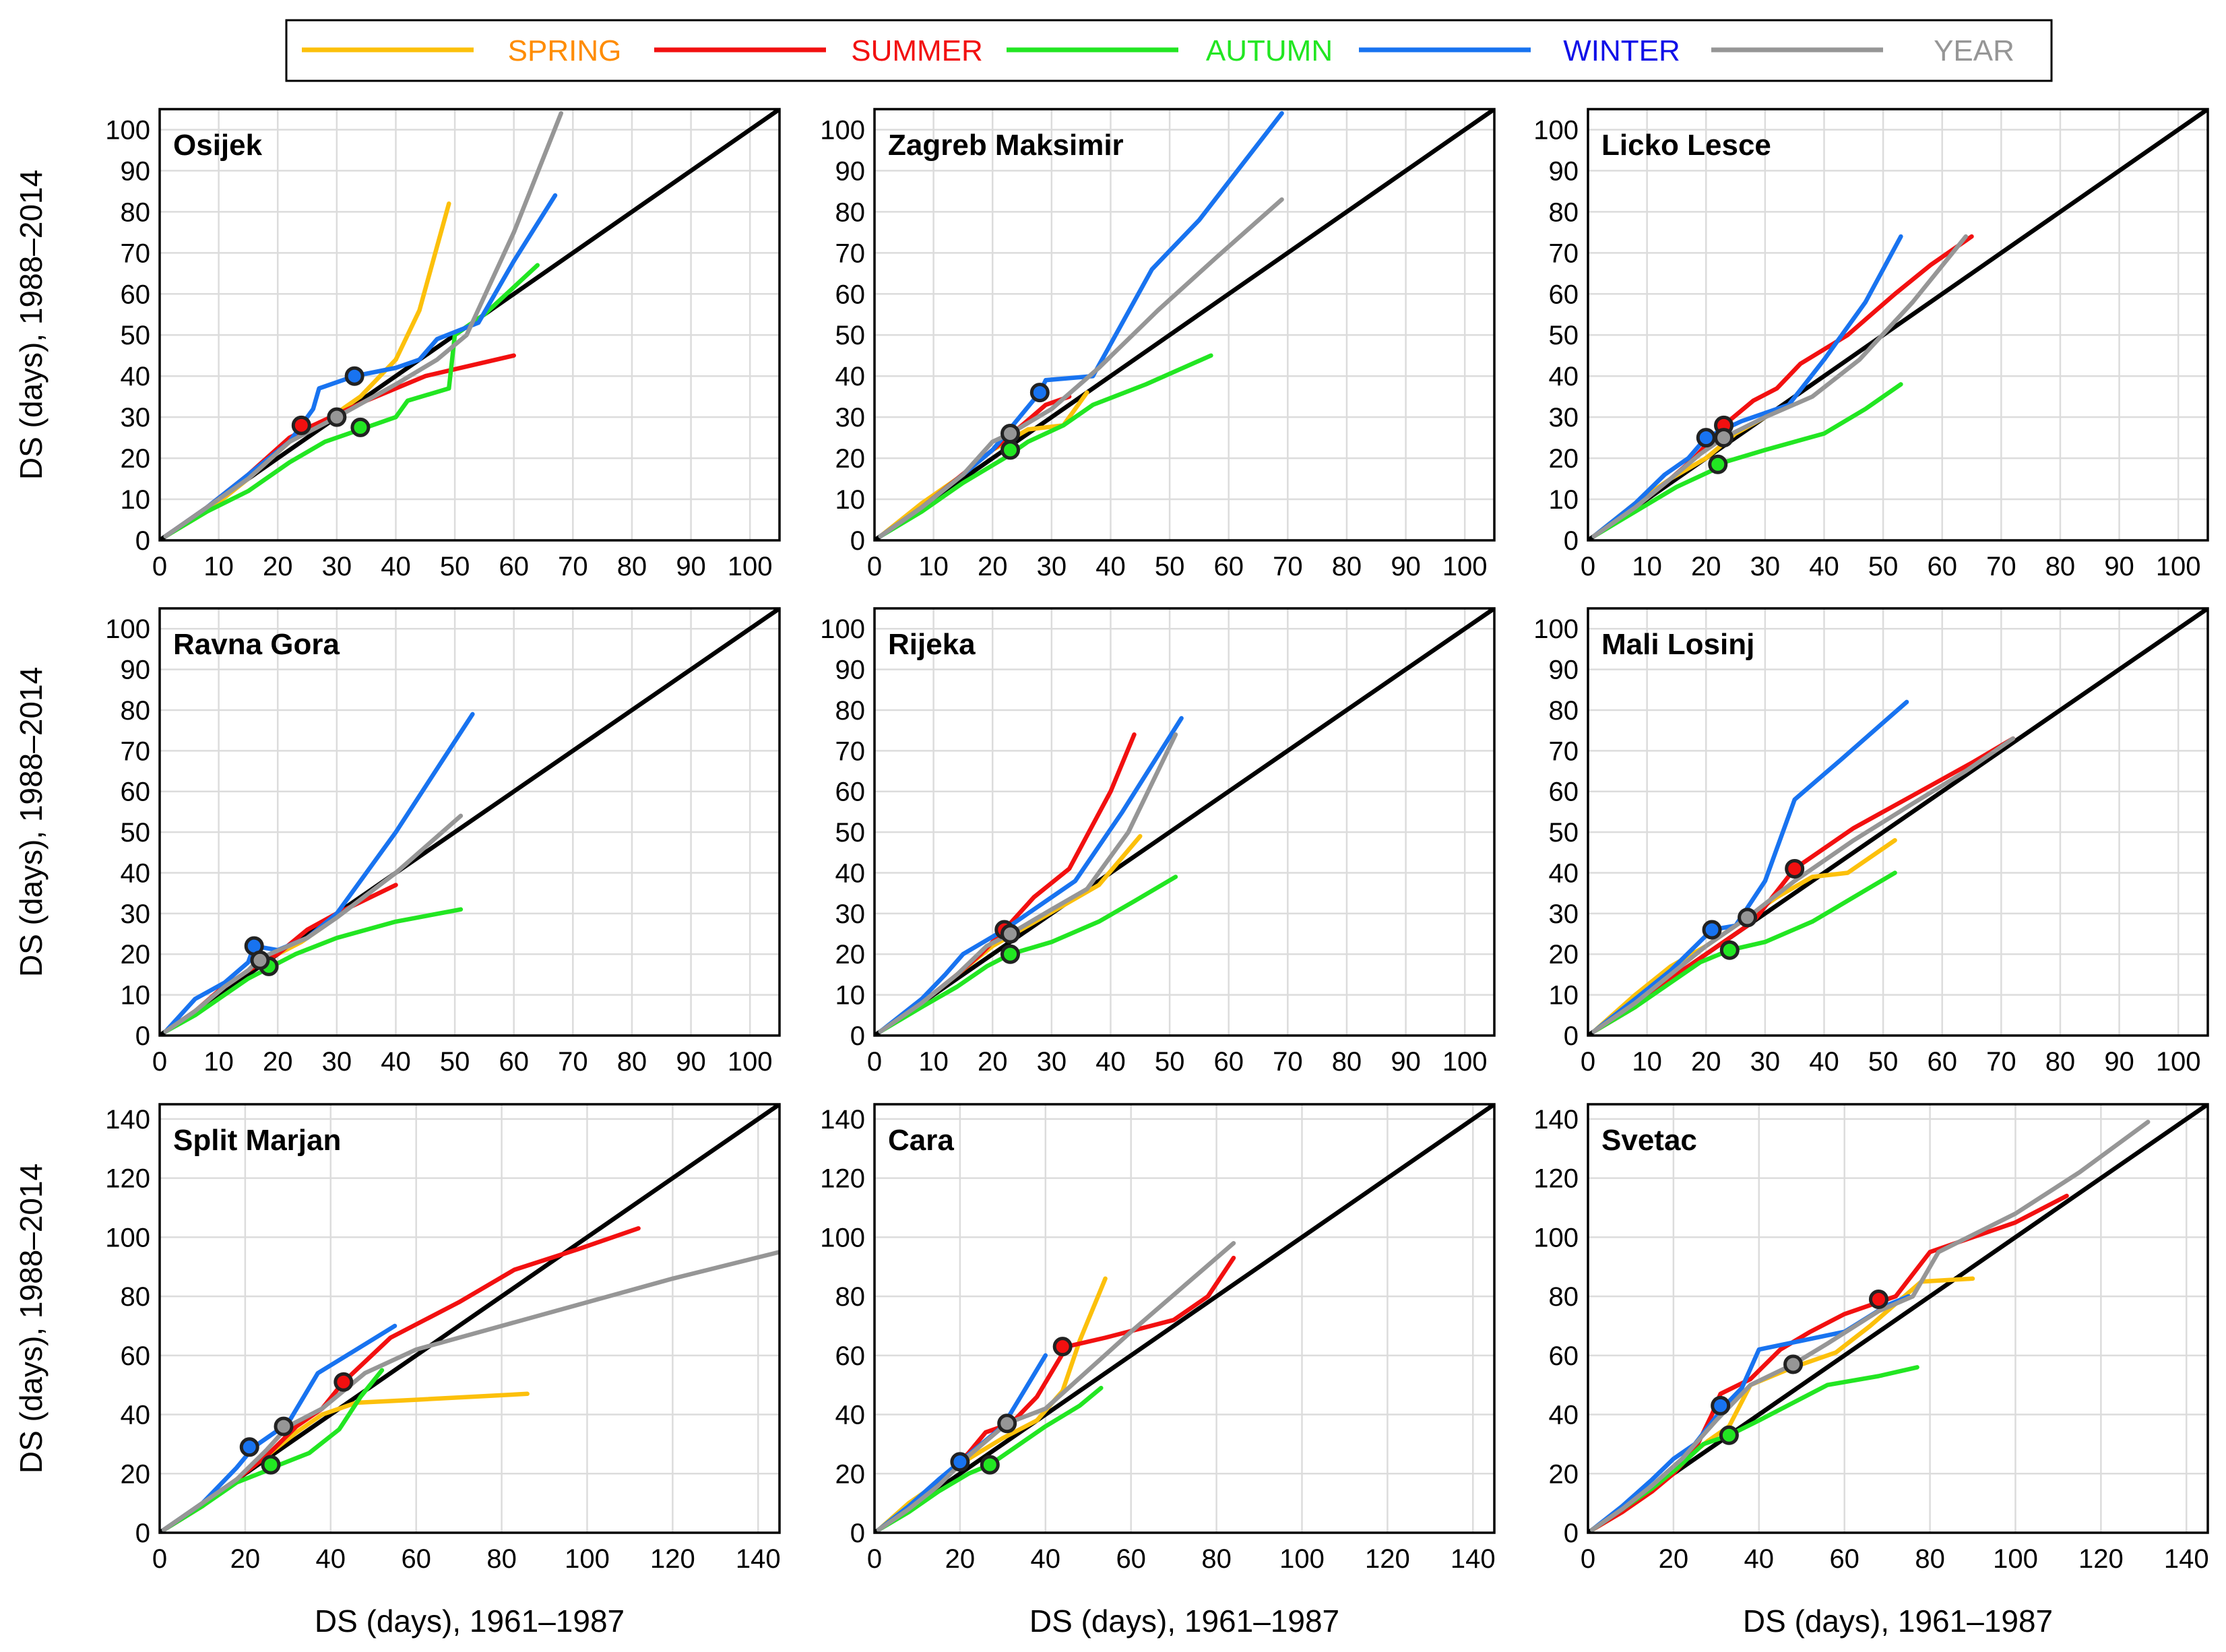 This screenshot has height=1652, width=2226. I want to click on plot-area, so click(1184, 822).